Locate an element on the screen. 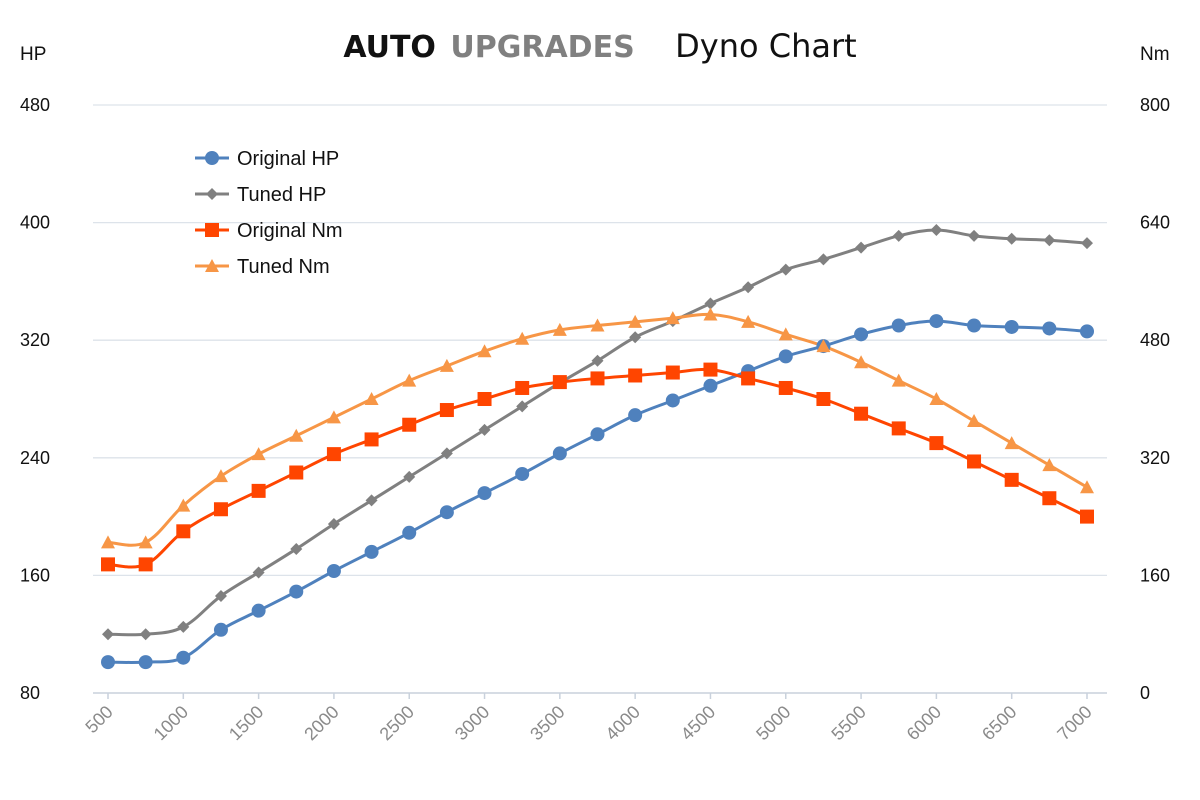  x-tick-7000: 7000 is located at coordinates (1074, 723).